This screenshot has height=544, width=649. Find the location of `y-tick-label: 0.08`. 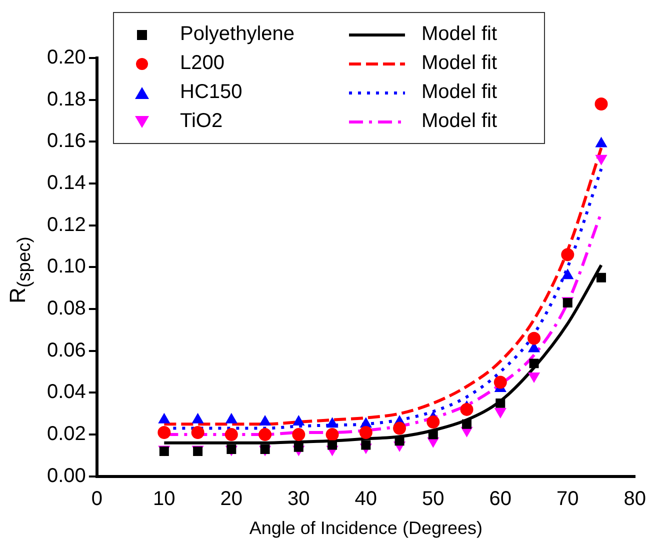

y-tick-label: 0.08 is located at coordinates (66, 309).